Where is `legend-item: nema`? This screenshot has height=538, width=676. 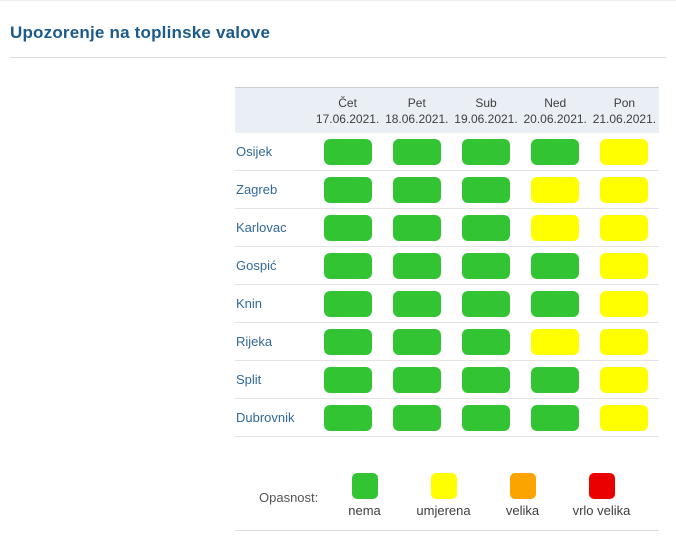
legend-item: nema is located at coordinates (364, 495).